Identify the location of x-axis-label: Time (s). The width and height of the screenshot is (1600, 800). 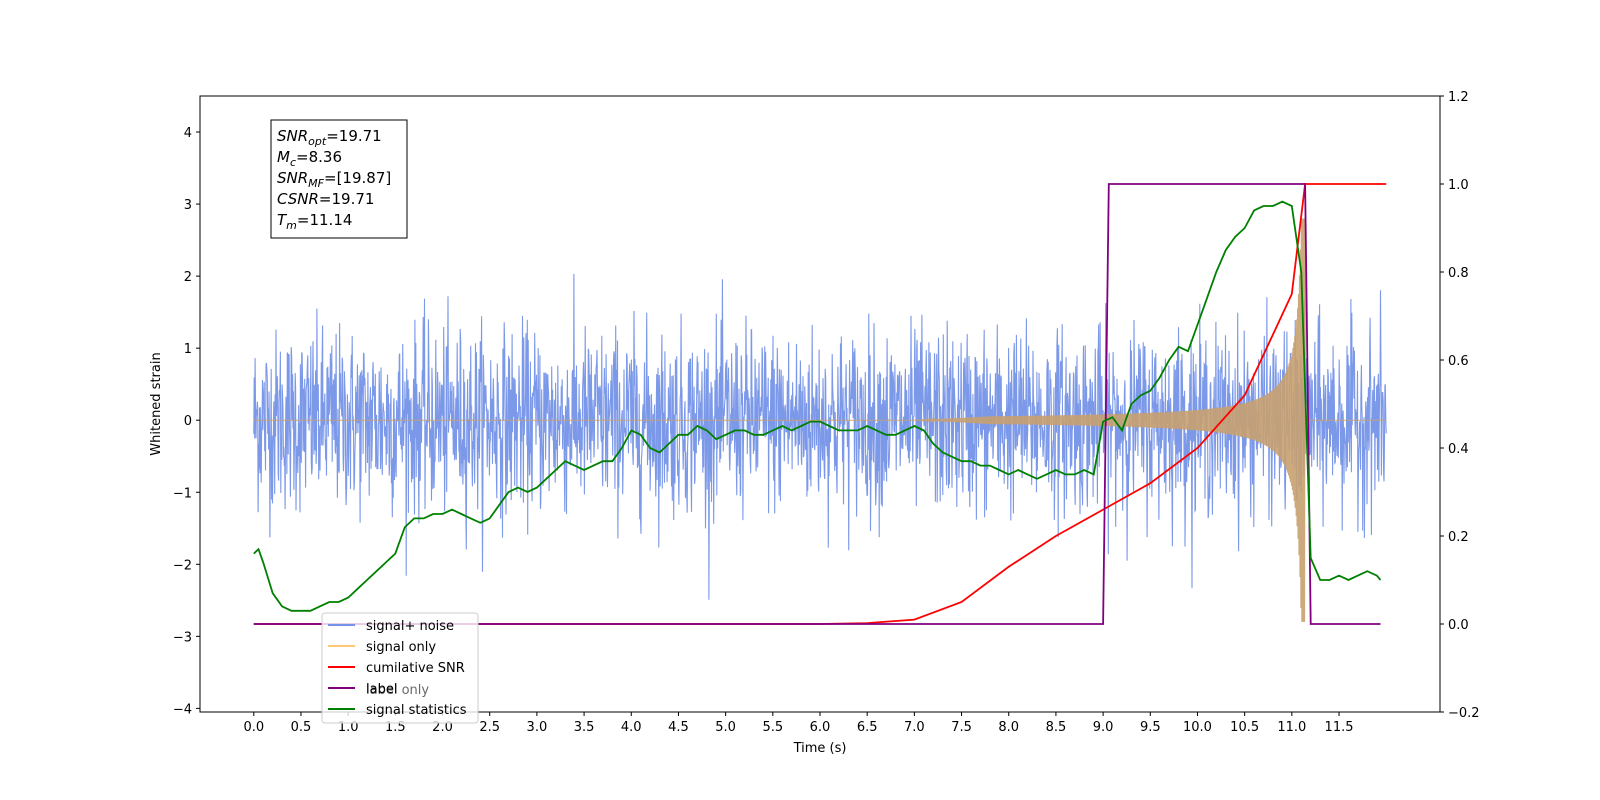
(820, 748).